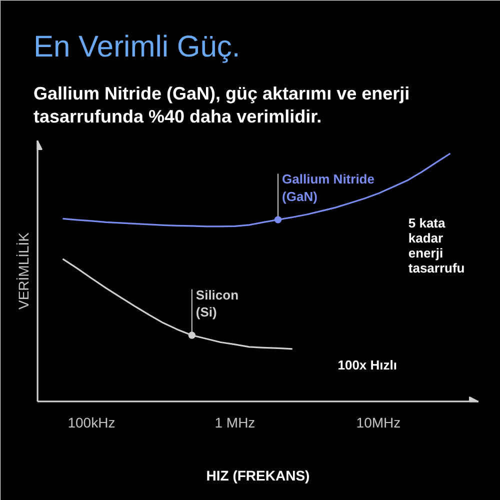  What do you see at coordinates (235, 422) in the screenshot?
I see `x-tick-label: 1 MHz` at bounding box center [235, 422].